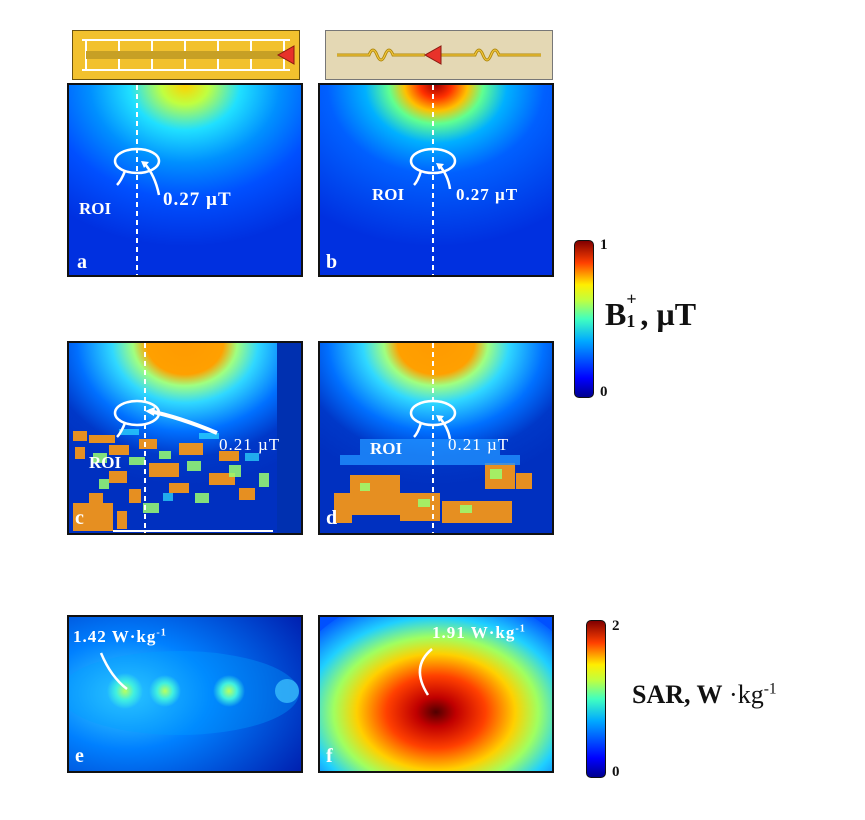 The height and width of the screenshot is (820, 865). What do you see at coordinates (388, 194) in the screenshot?
I see `roi-label-b: ROI` at bounding box center [388, 194].